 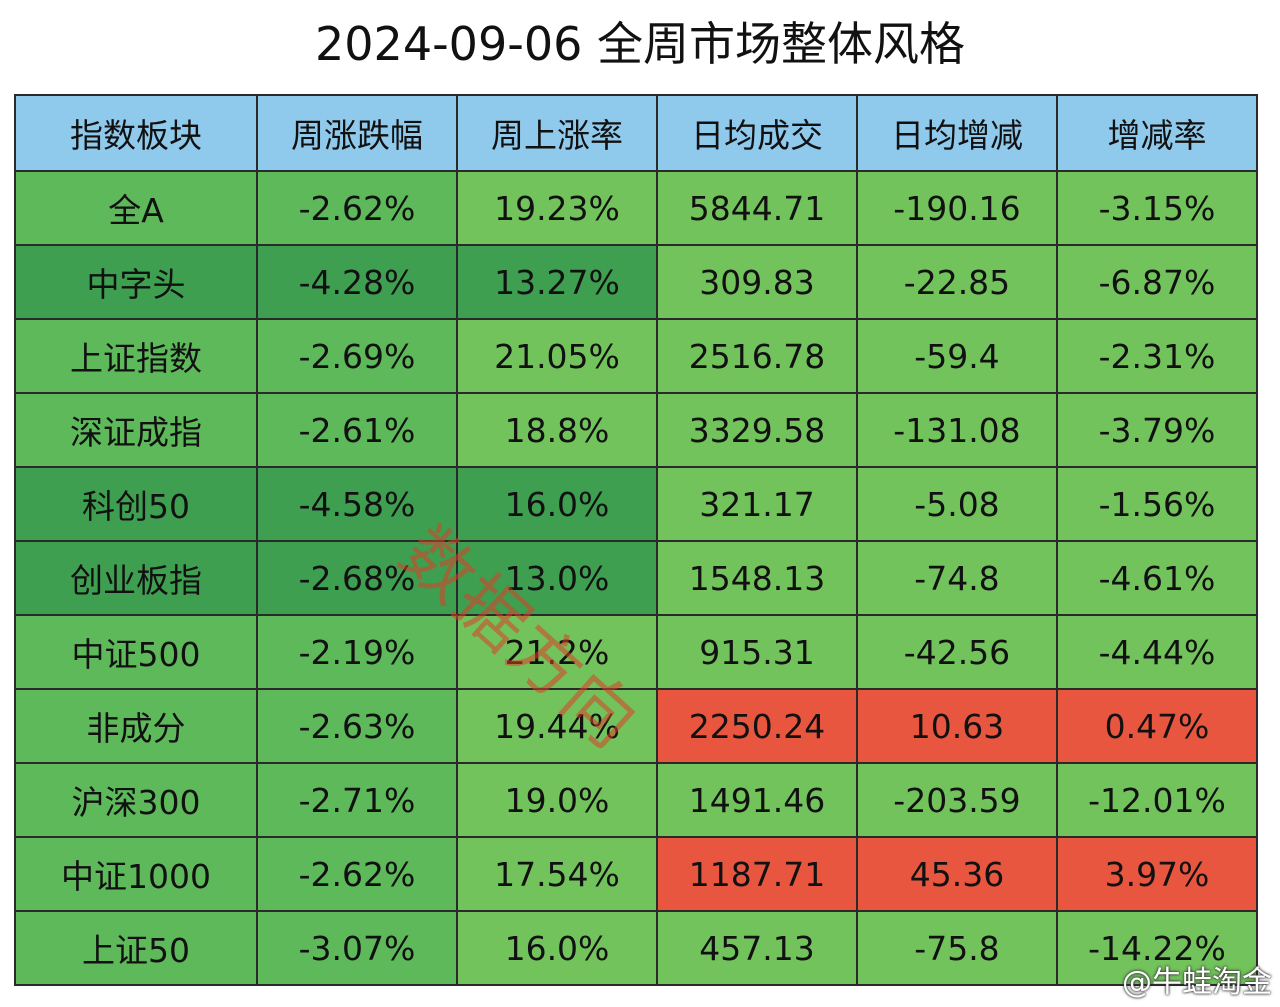 What do you see at coordinates (757, 208) in the screenshot?
I see `cell: 5844.71` at bounding box center [757, 208].